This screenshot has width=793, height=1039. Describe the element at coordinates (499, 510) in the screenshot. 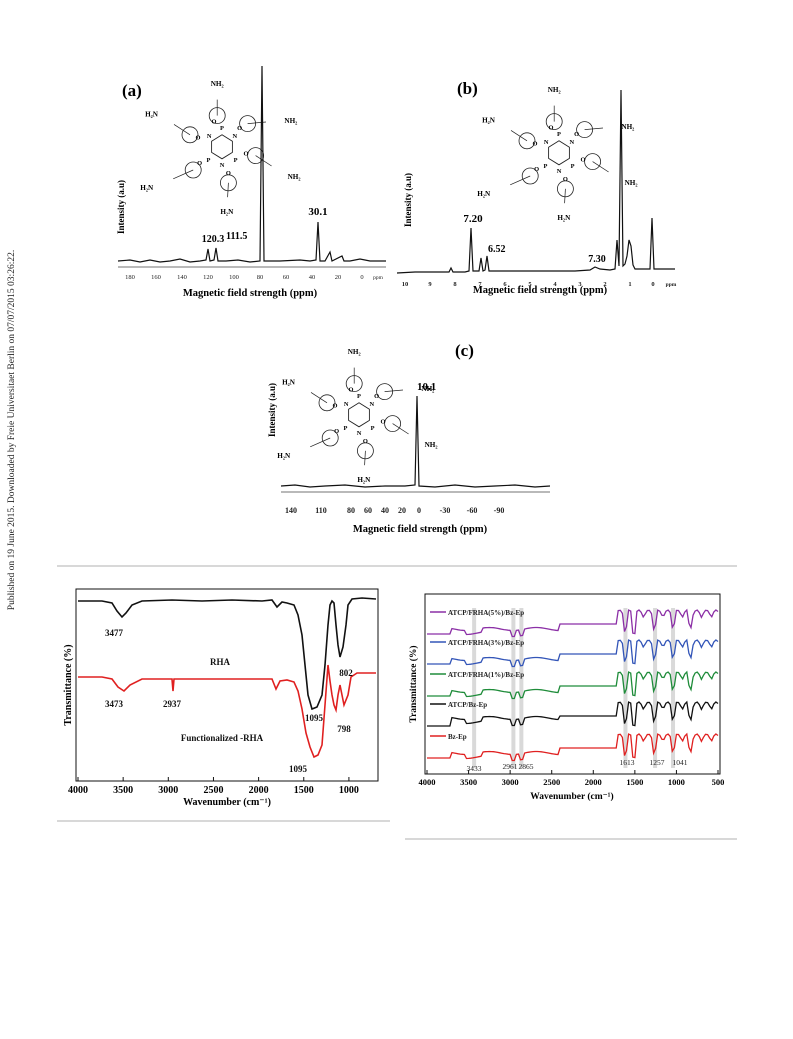

I see `panel-c-tick: -90` at that location.